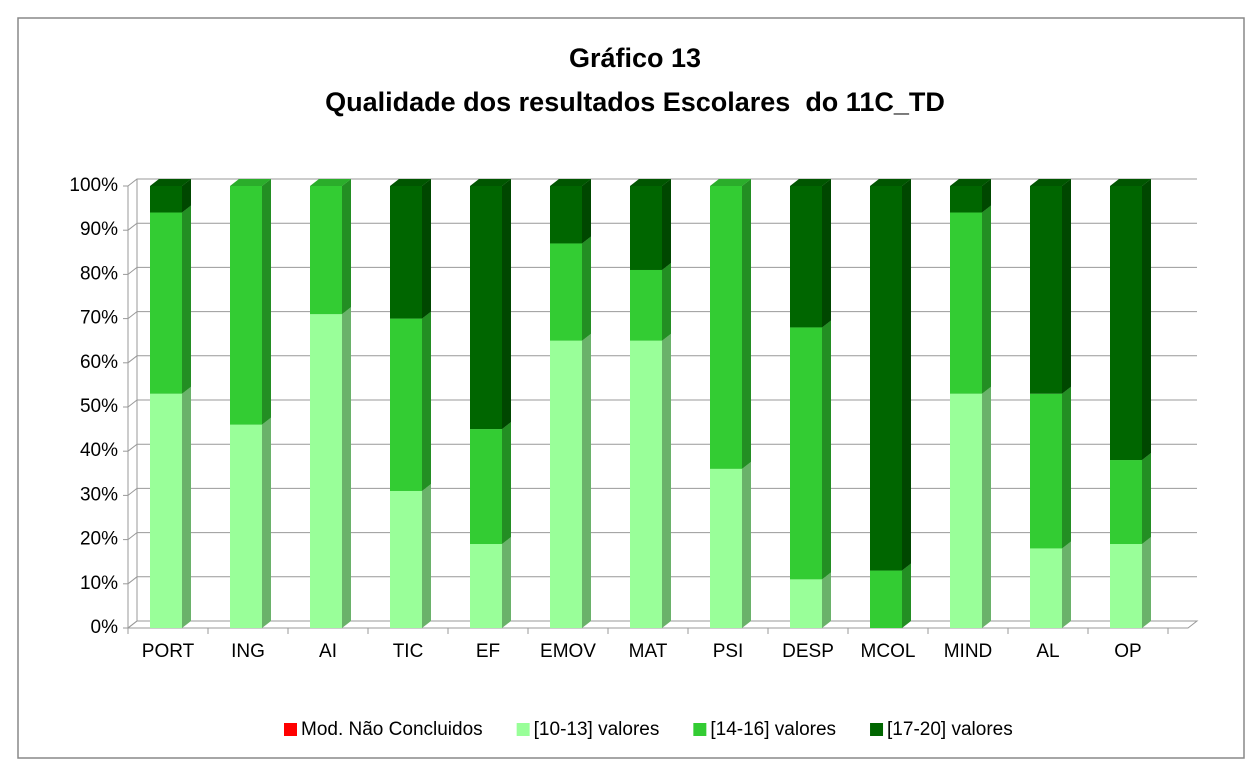  I want to click on y-tick-label: 0%, so click(105, 627).